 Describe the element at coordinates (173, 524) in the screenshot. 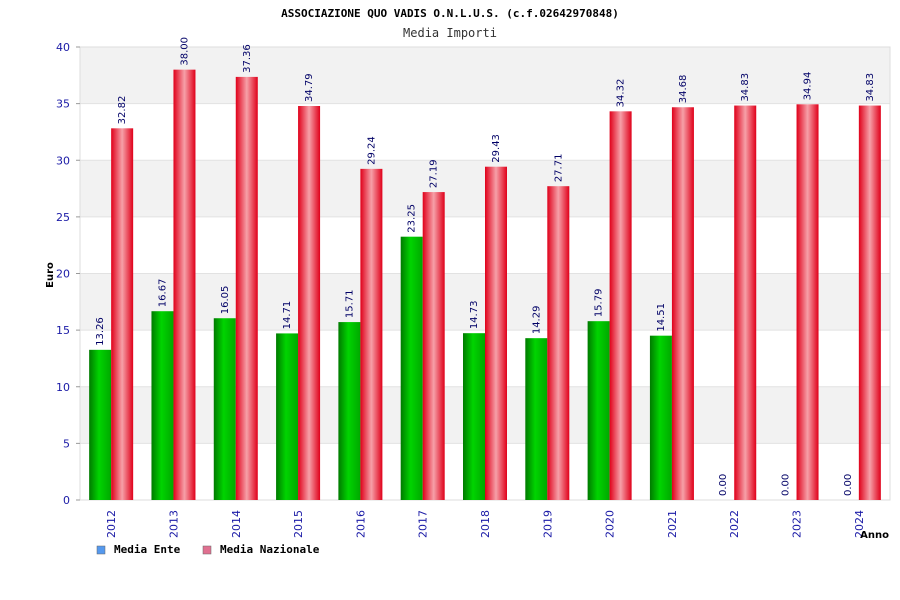

I see `x-tick-label: 2013` at that location.